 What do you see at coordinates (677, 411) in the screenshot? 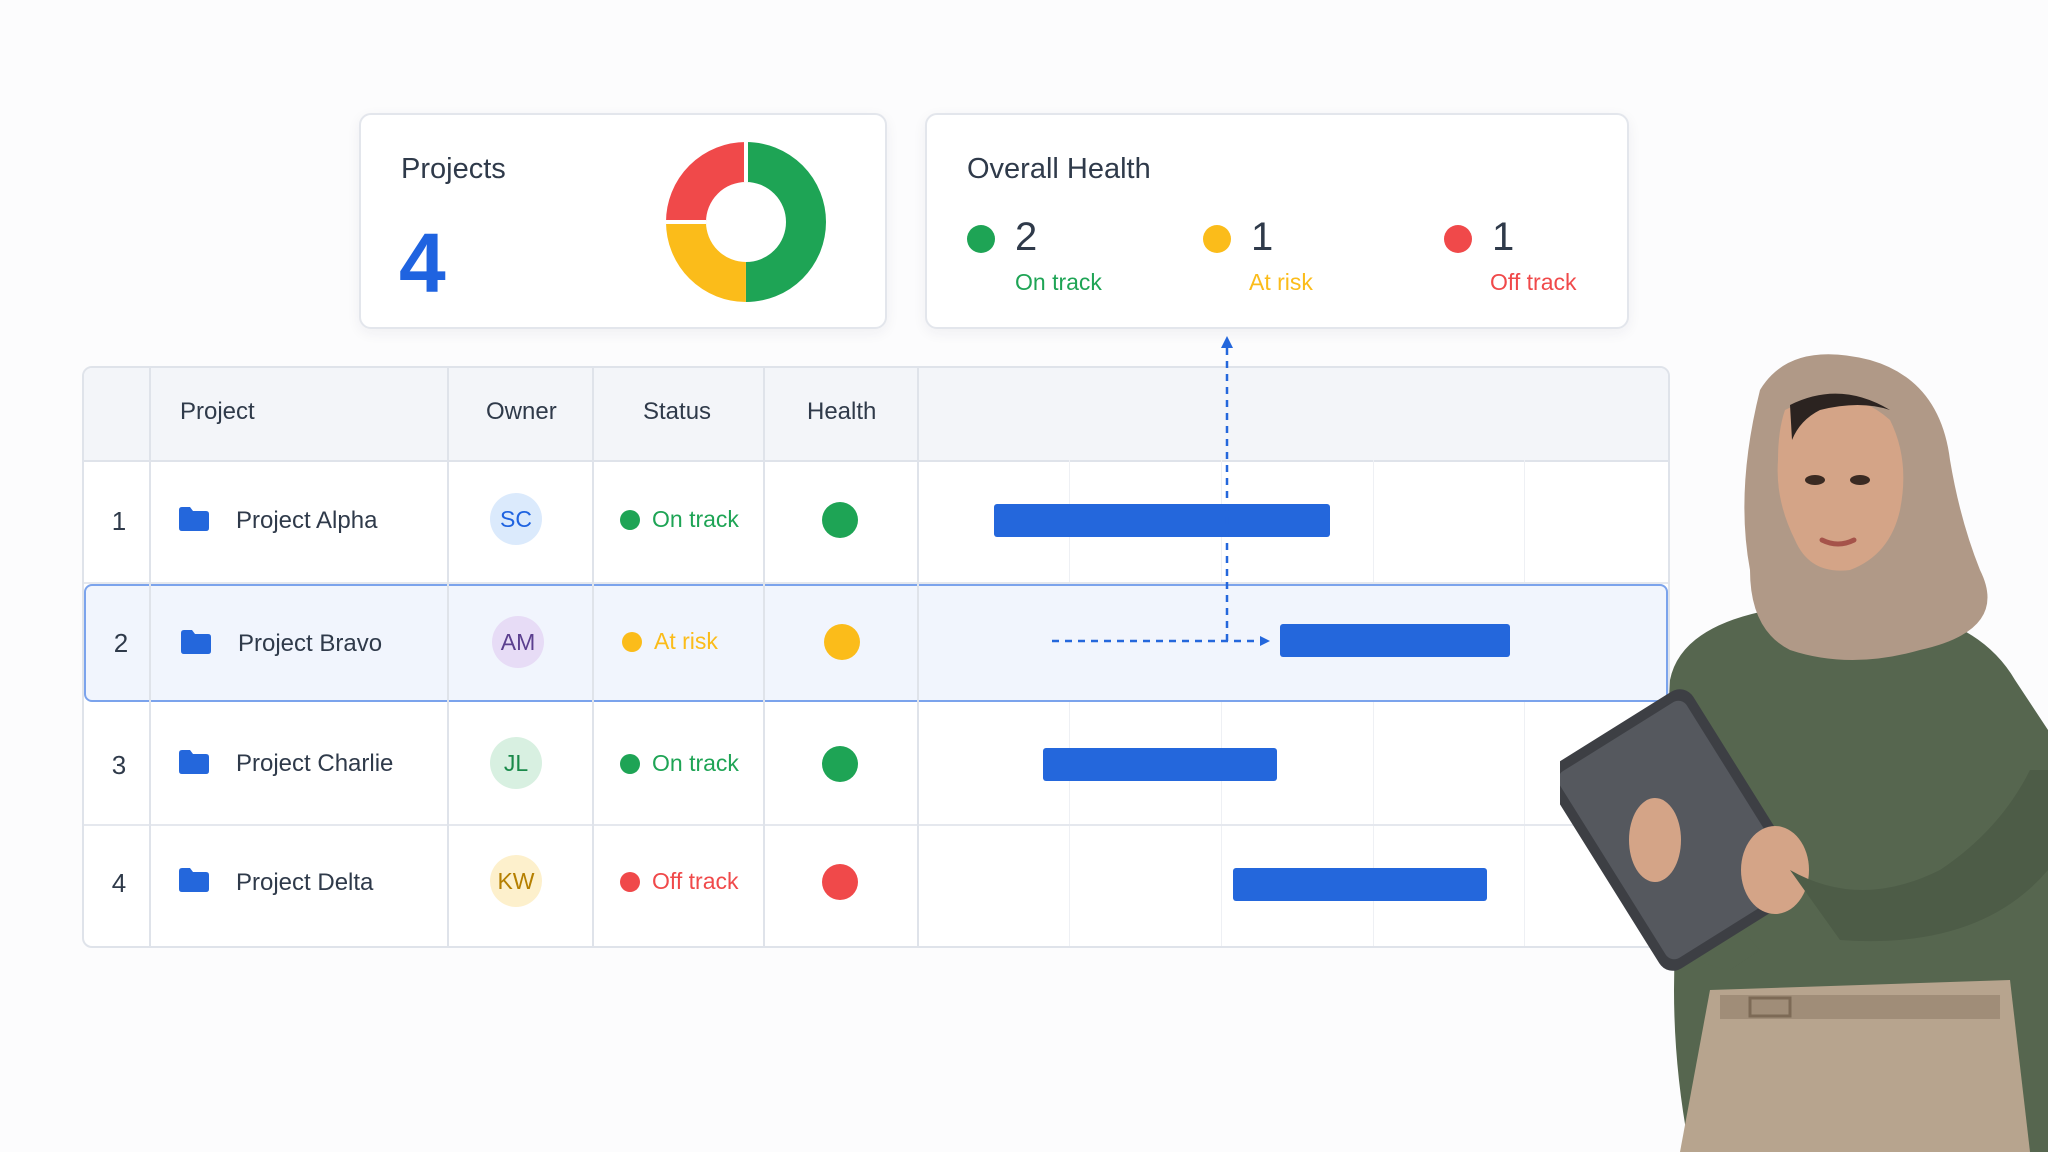
I see `header-status: Status` at bounding box center [677, 411].